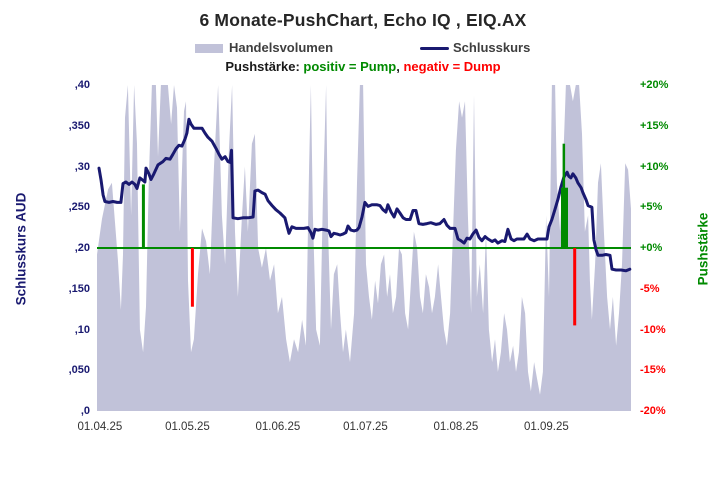 The image size is (726, 481). I want to click on tick-label: 01.04.25, so click(100, 427).